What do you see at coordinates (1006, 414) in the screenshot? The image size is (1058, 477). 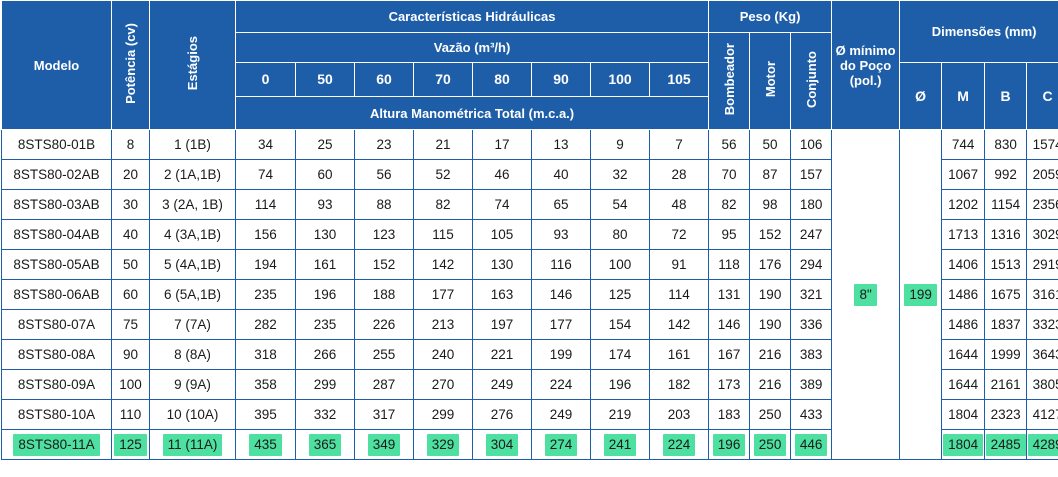 I see `cell-b: 2323` at bounding box center [1006, 414].